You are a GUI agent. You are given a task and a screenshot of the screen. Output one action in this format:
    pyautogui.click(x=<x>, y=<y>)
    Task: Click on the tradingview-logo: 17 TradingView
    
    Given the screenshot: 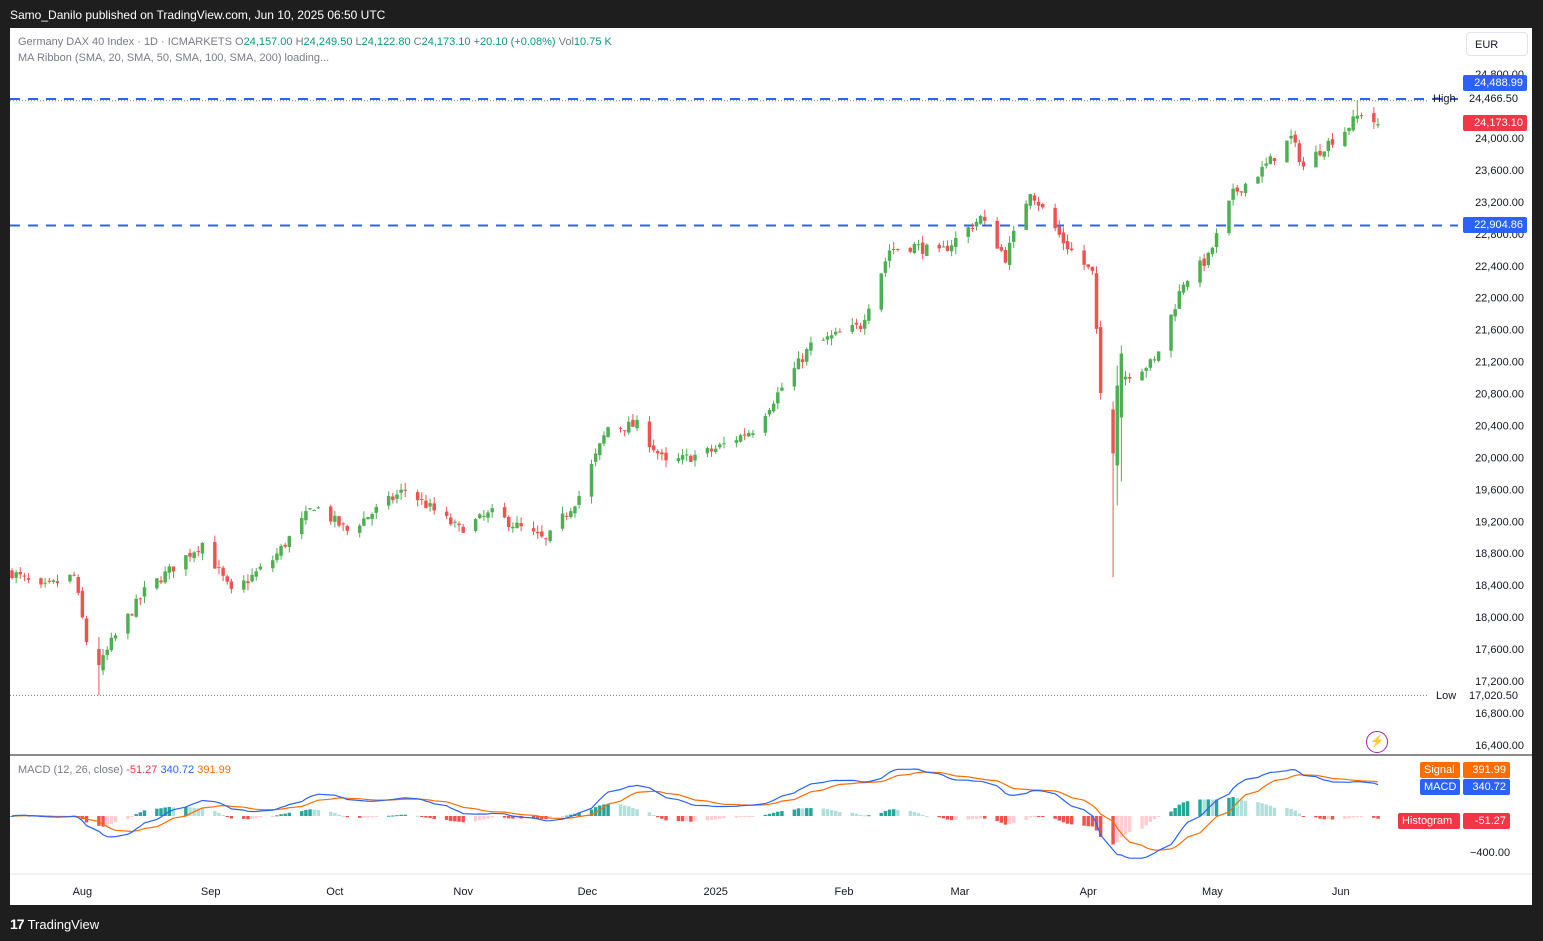 What is the action you would take?
    pyautogui.click(x=54, y=924)
    